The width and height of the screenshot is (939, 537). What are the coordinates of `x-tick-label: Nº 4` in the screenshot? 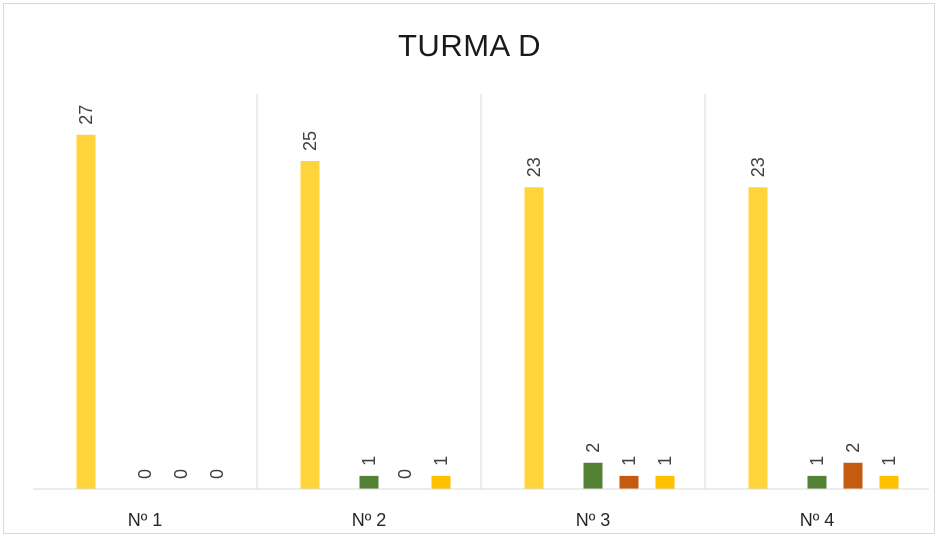 It's located at (817, 520).